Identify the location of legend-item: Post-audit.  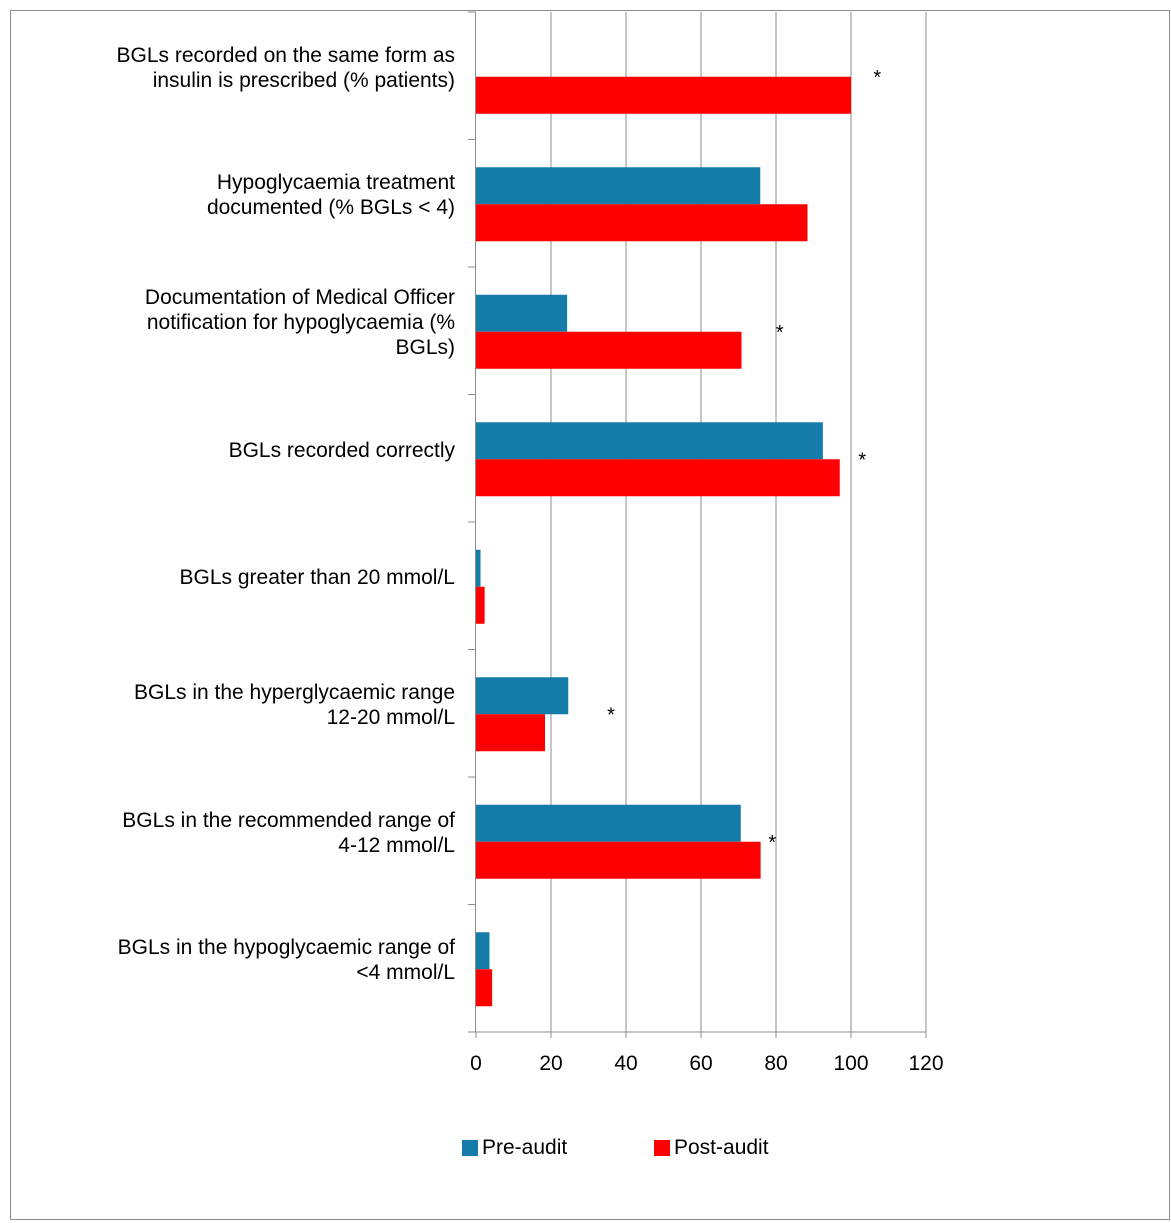
(711, 1148).